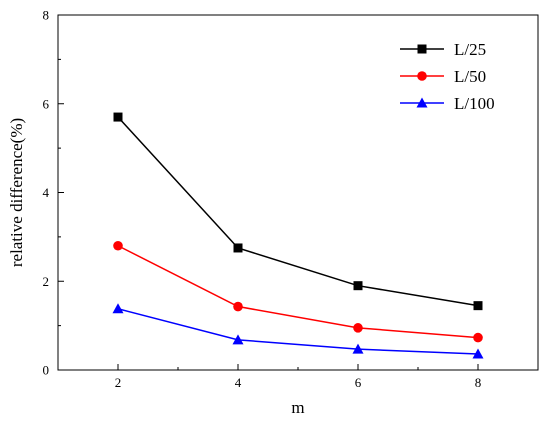 Image resolution: width=550 pixels, height=423 pixels. Describe the element at coordinates (46, 281) in the screenshot. I see `y-tick-label: 2` at that location.